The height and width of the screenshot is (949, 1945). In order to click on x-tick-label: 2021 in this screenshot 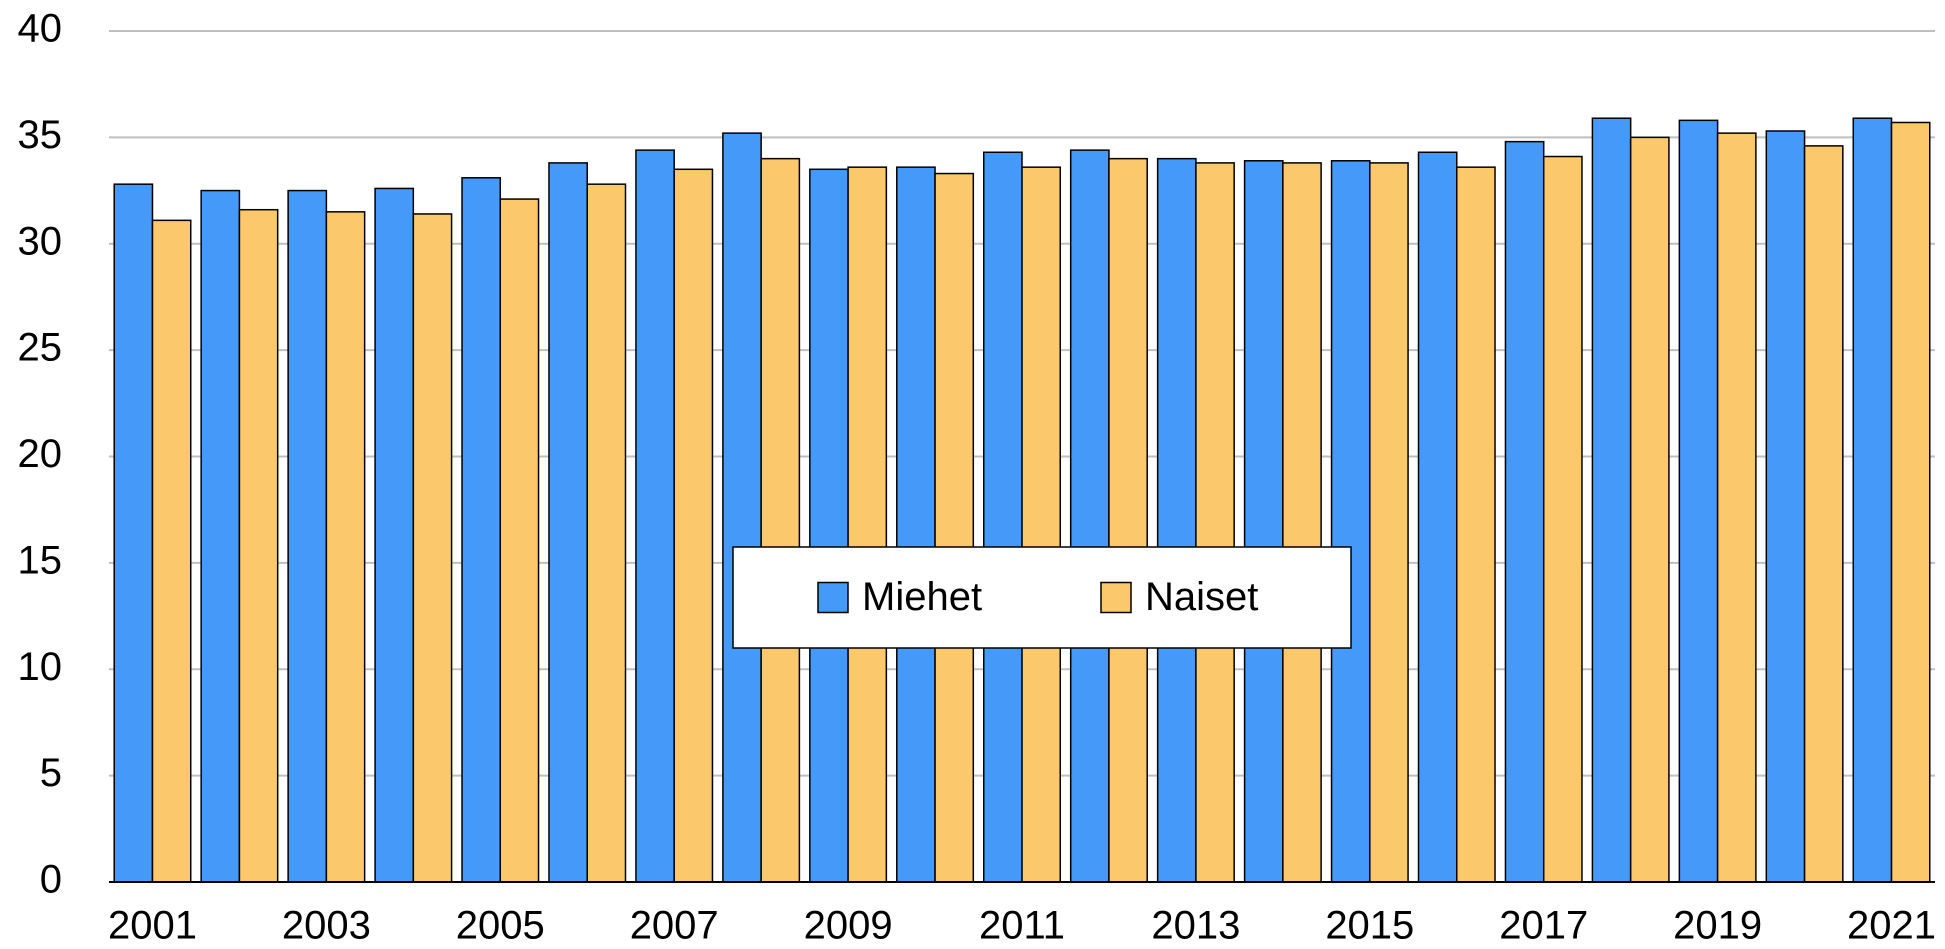, I will do `click(1891, 926)`.